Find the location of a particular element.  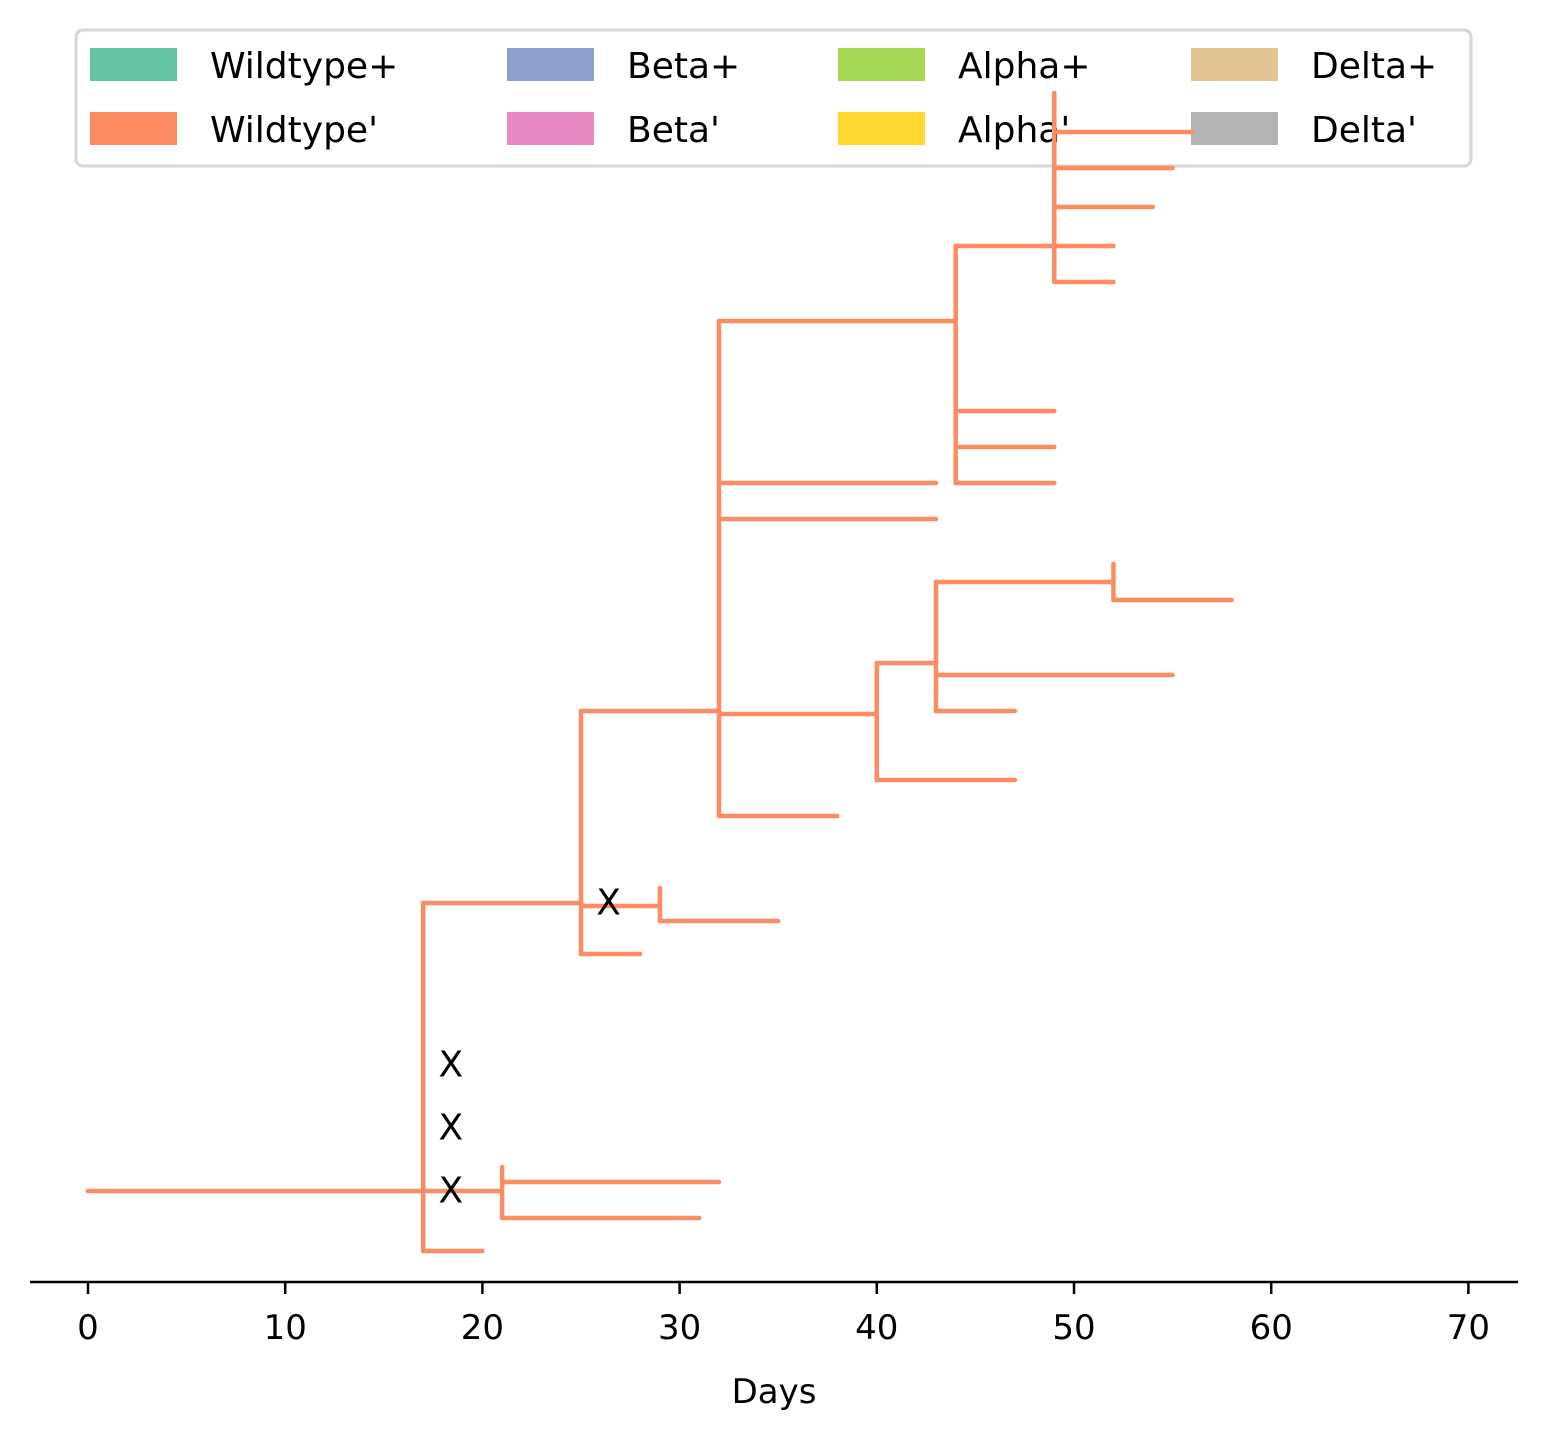

legend-entry-alpha: Alpha+ is located at coordinates (964, 66).